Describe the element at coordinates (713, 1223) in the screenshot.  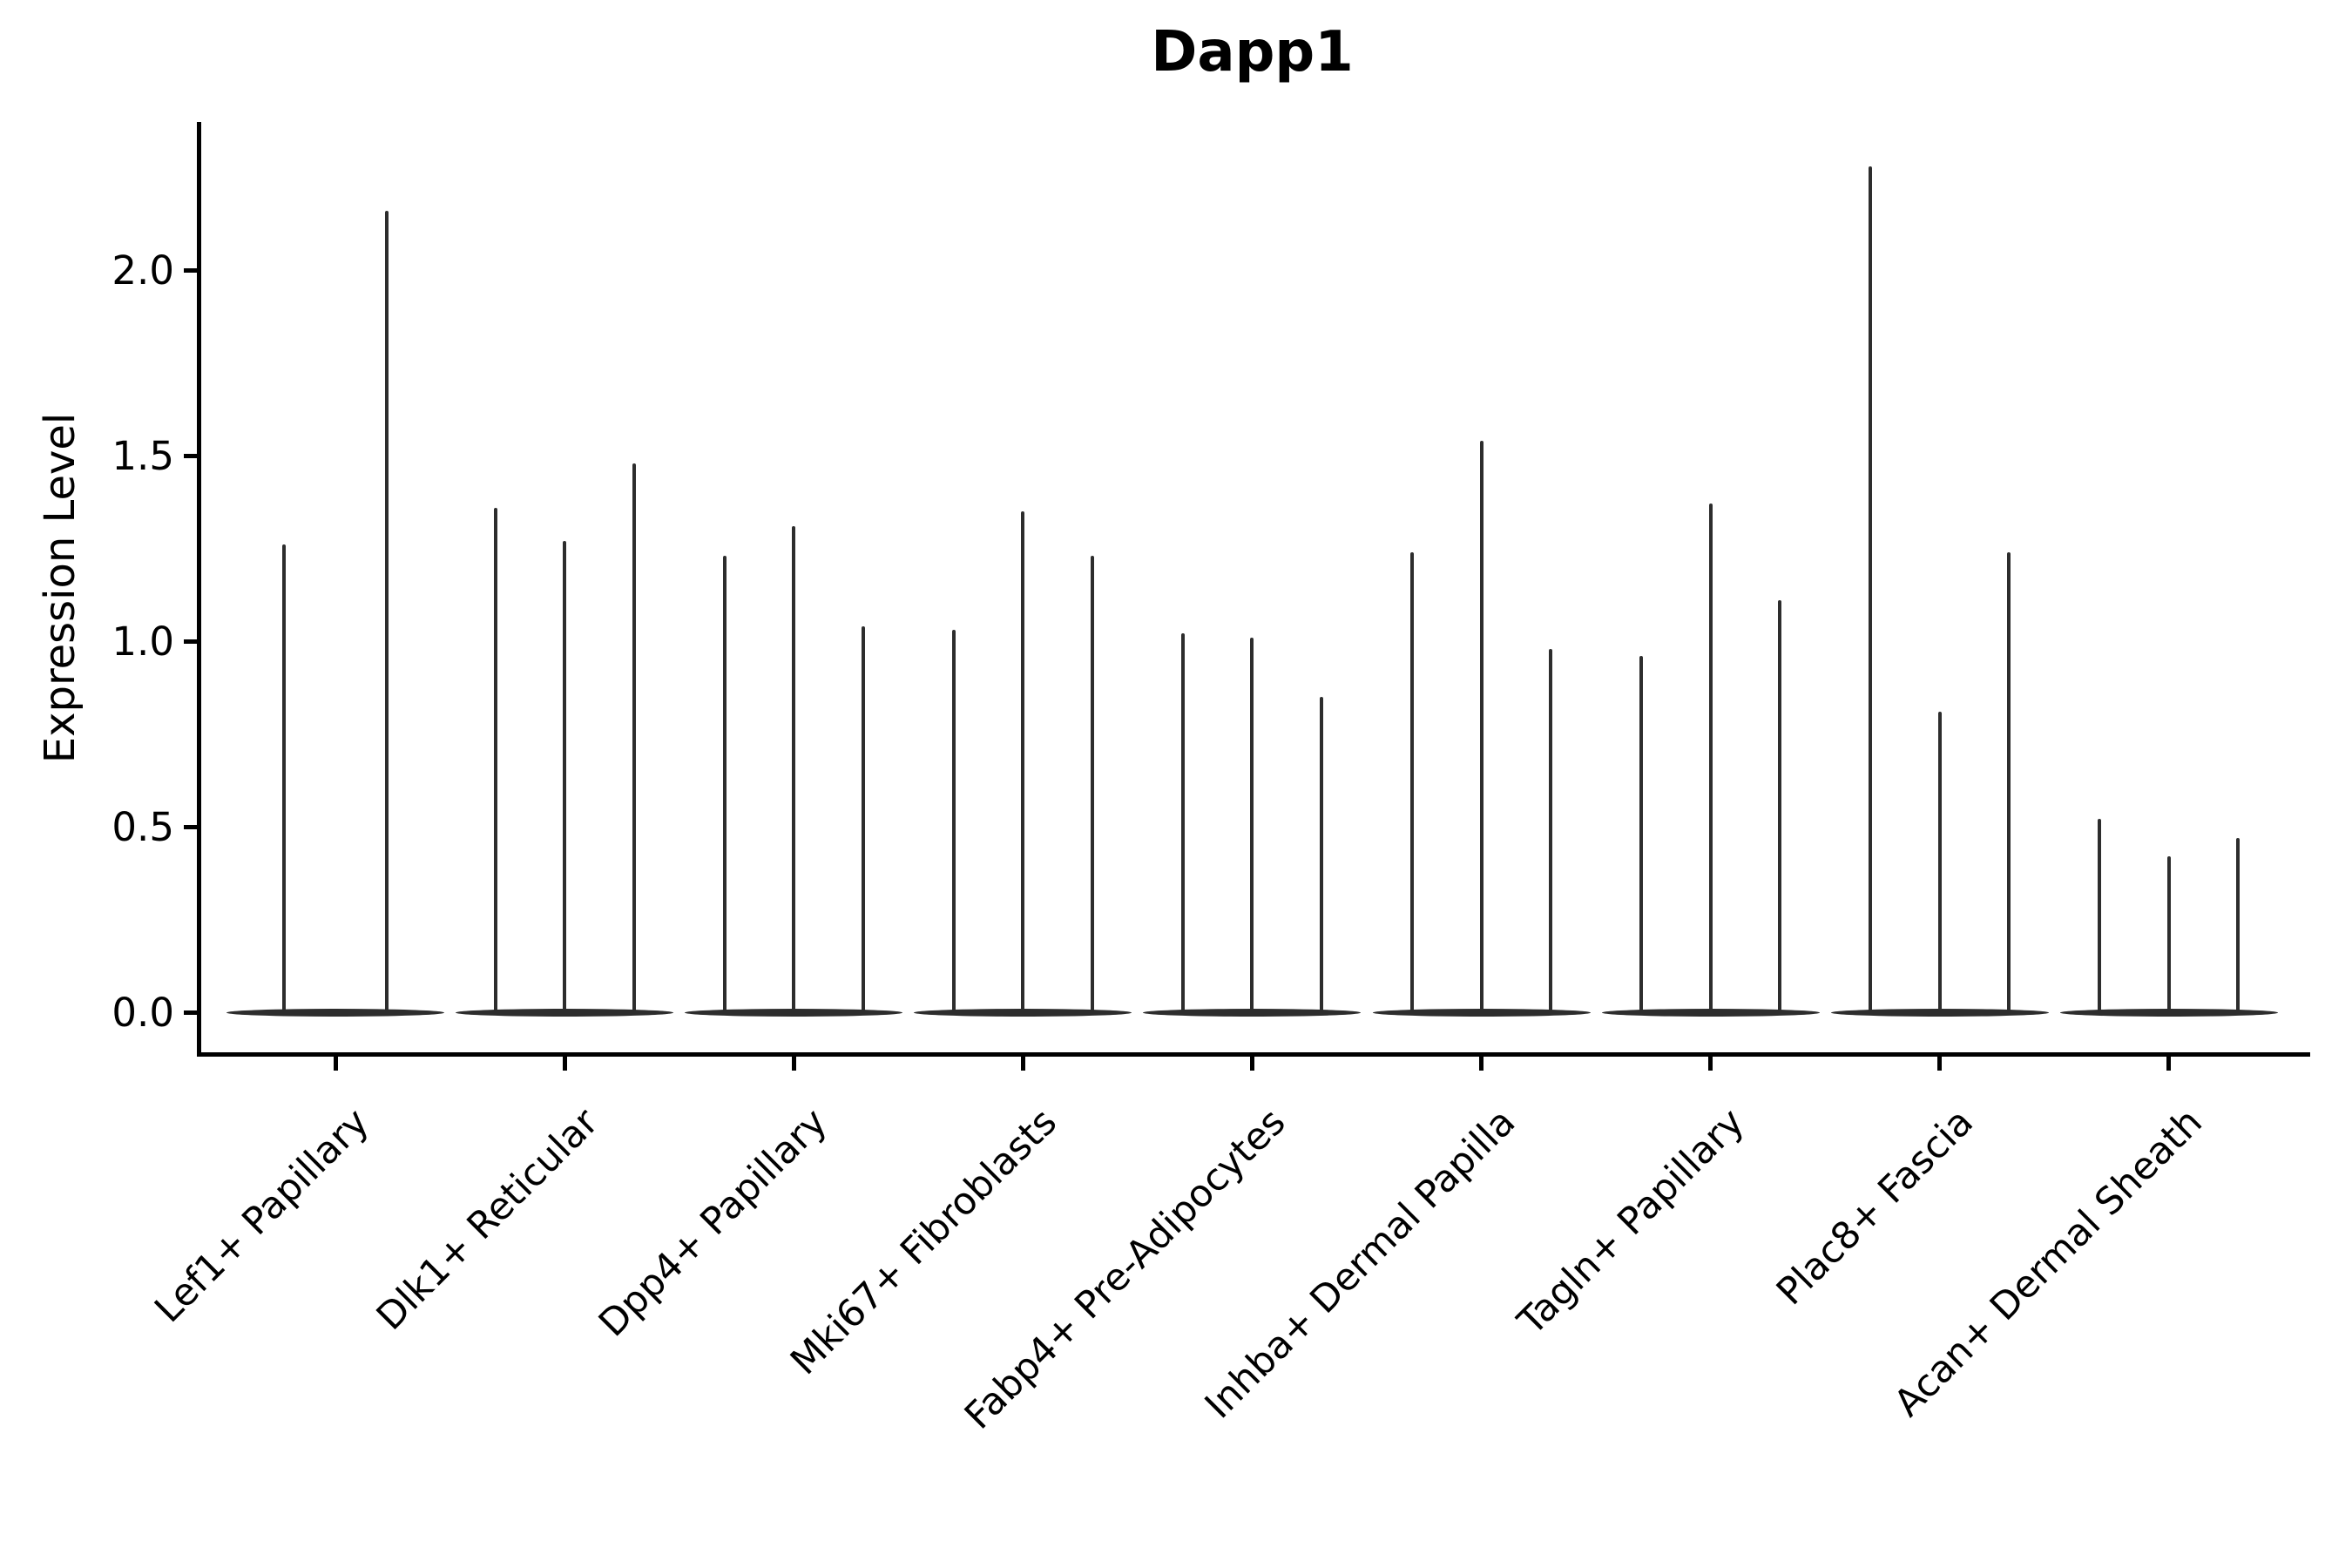
I see `x-tick-label: Dpp4+ Papillary` at that location.